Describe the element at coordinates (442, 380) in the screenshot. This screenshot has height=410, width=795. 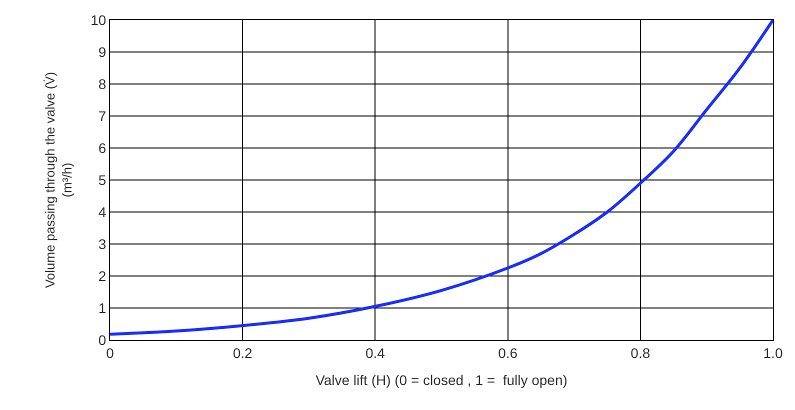
I see `x-axis-title: Valve lift (H) (0 = closed , 1 = fully open)` at that location.